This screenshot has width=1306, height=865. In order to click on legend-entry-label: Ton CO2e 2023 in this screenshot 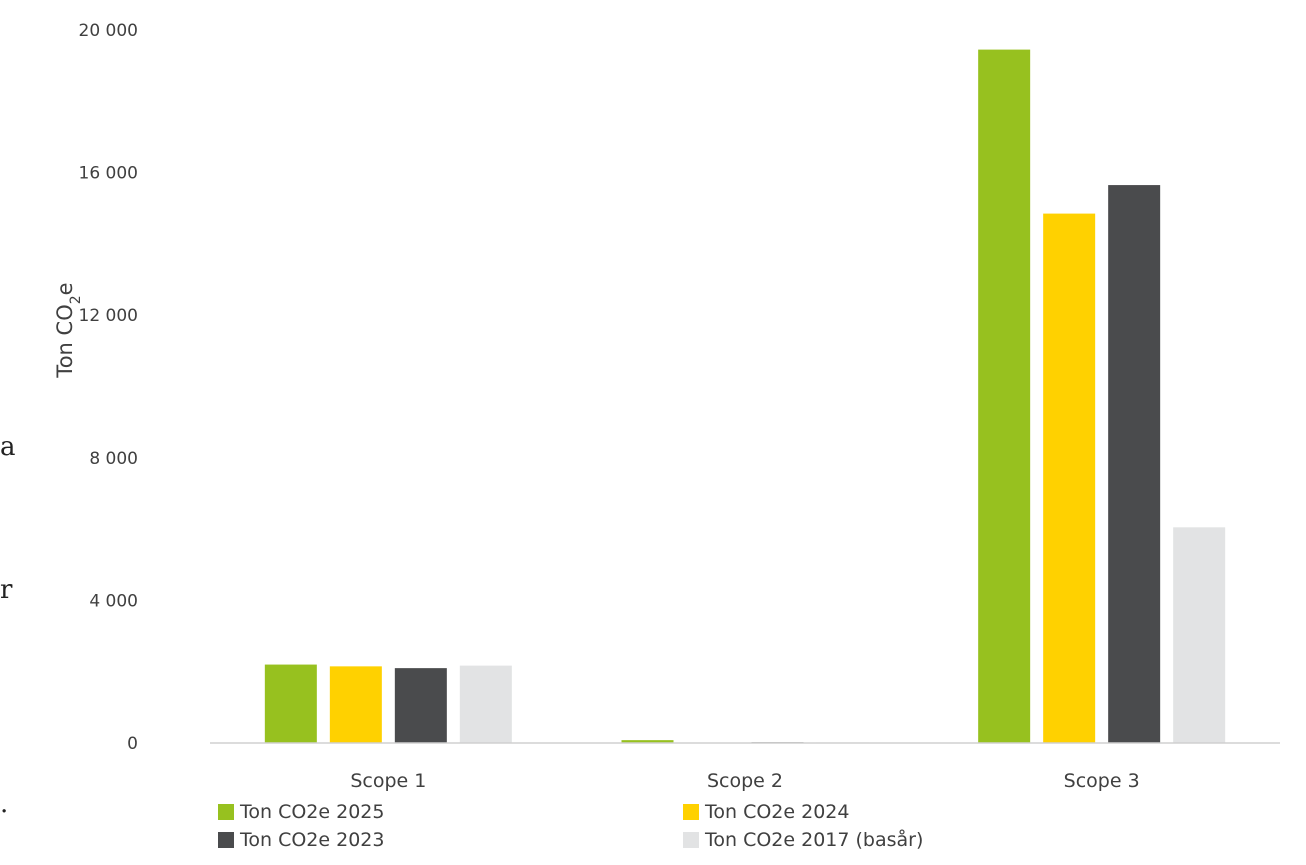, I will do `click(311, 840)`.